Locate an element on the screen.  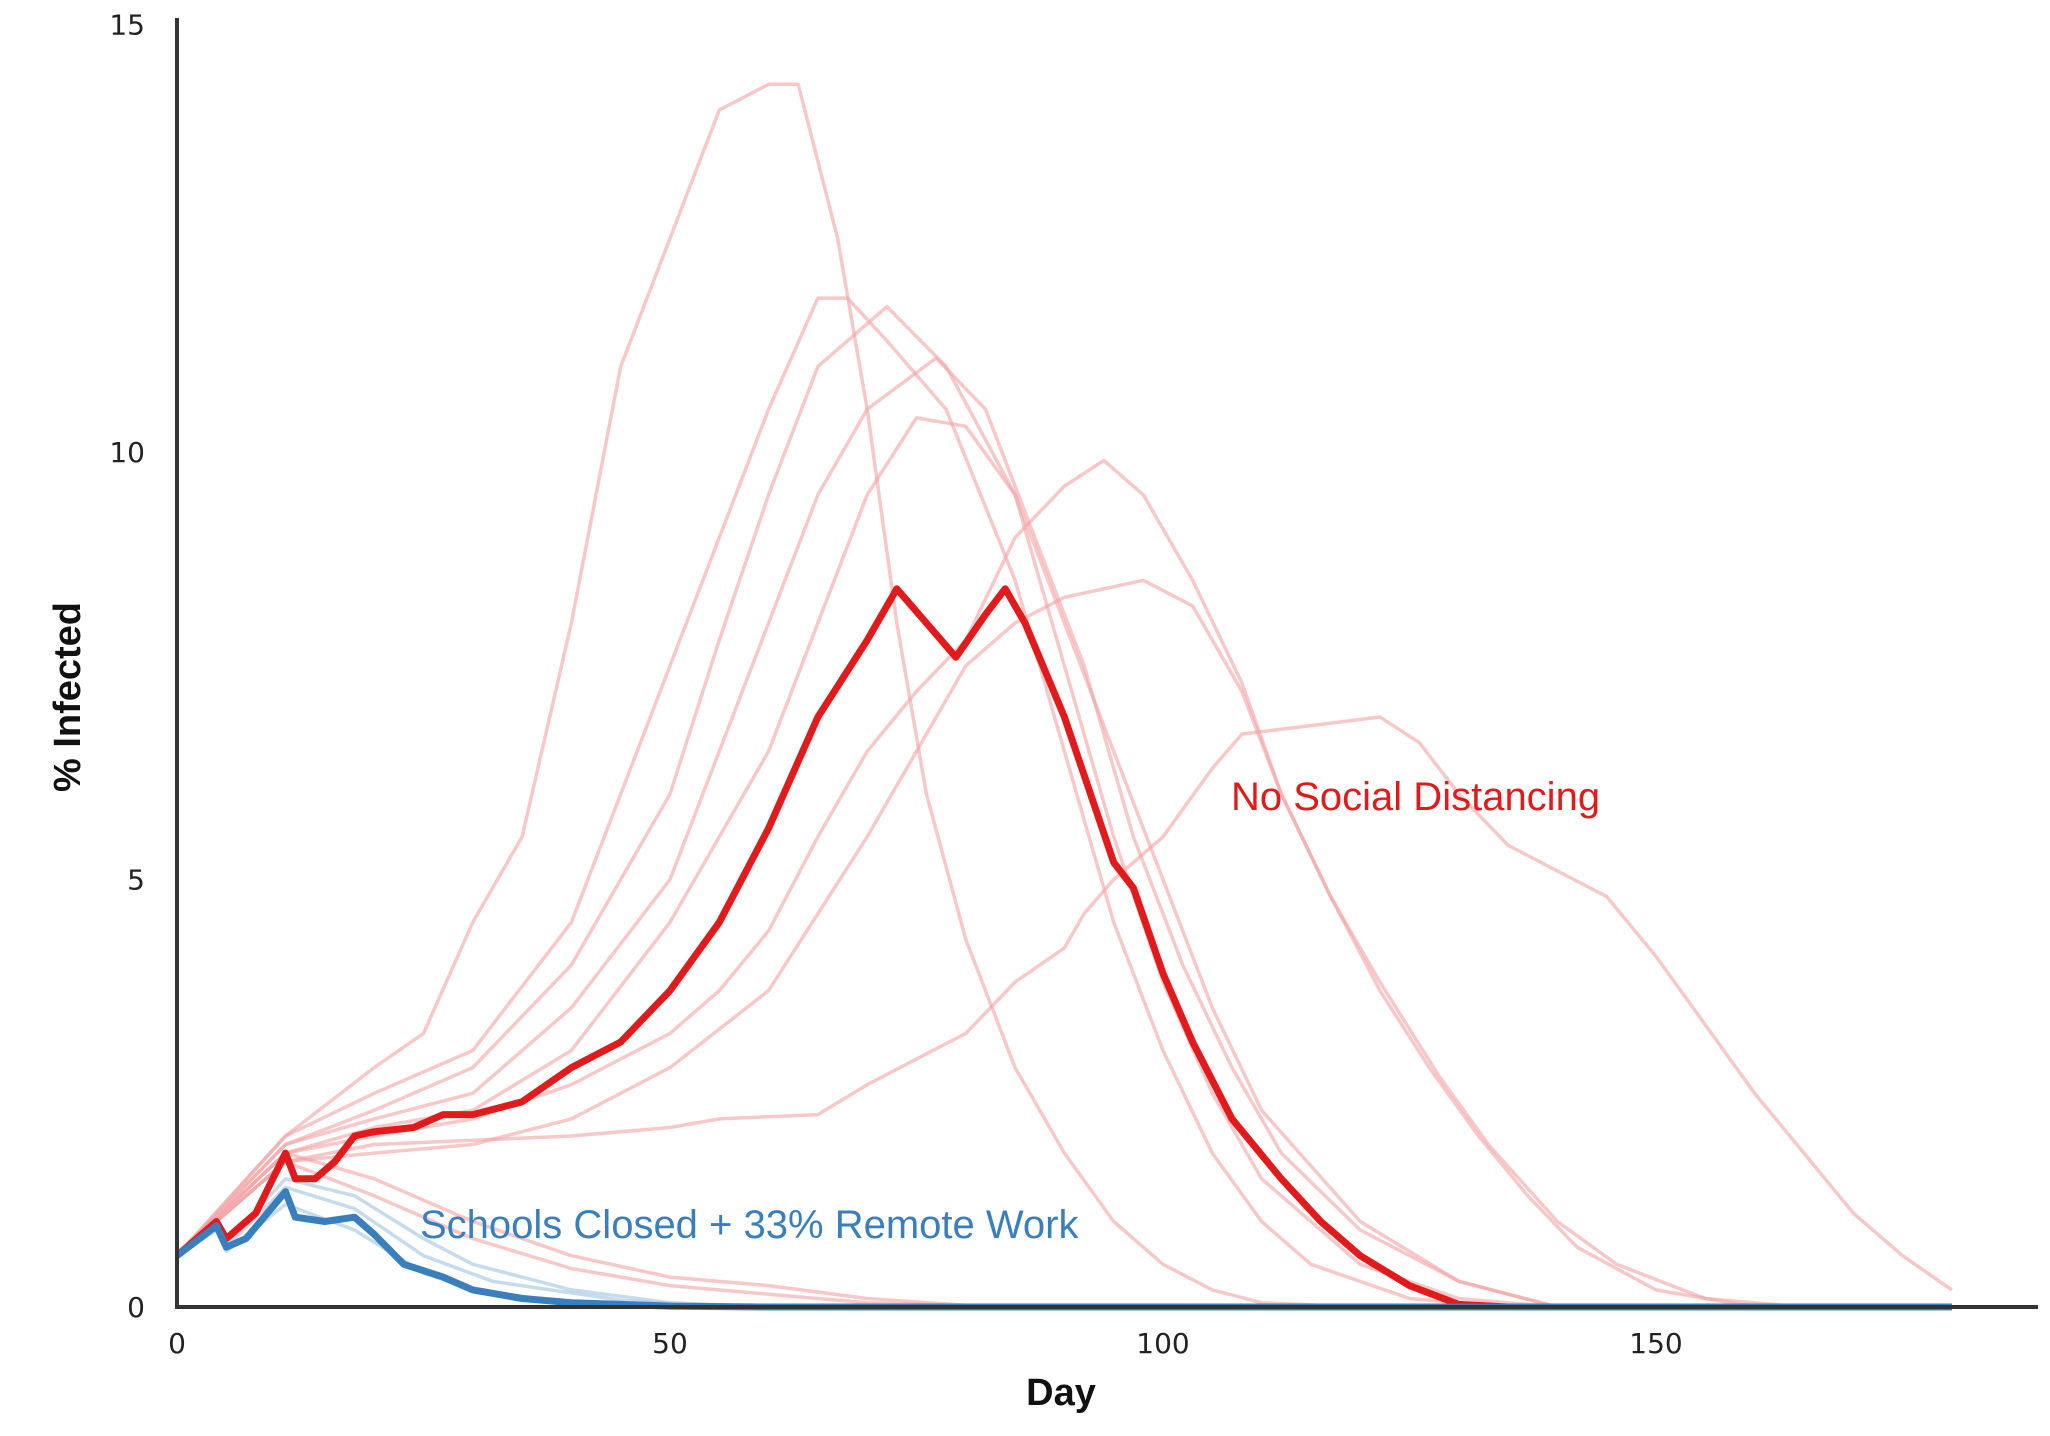
x-tick-label: 150 is located at coordinates (1655, 1343).